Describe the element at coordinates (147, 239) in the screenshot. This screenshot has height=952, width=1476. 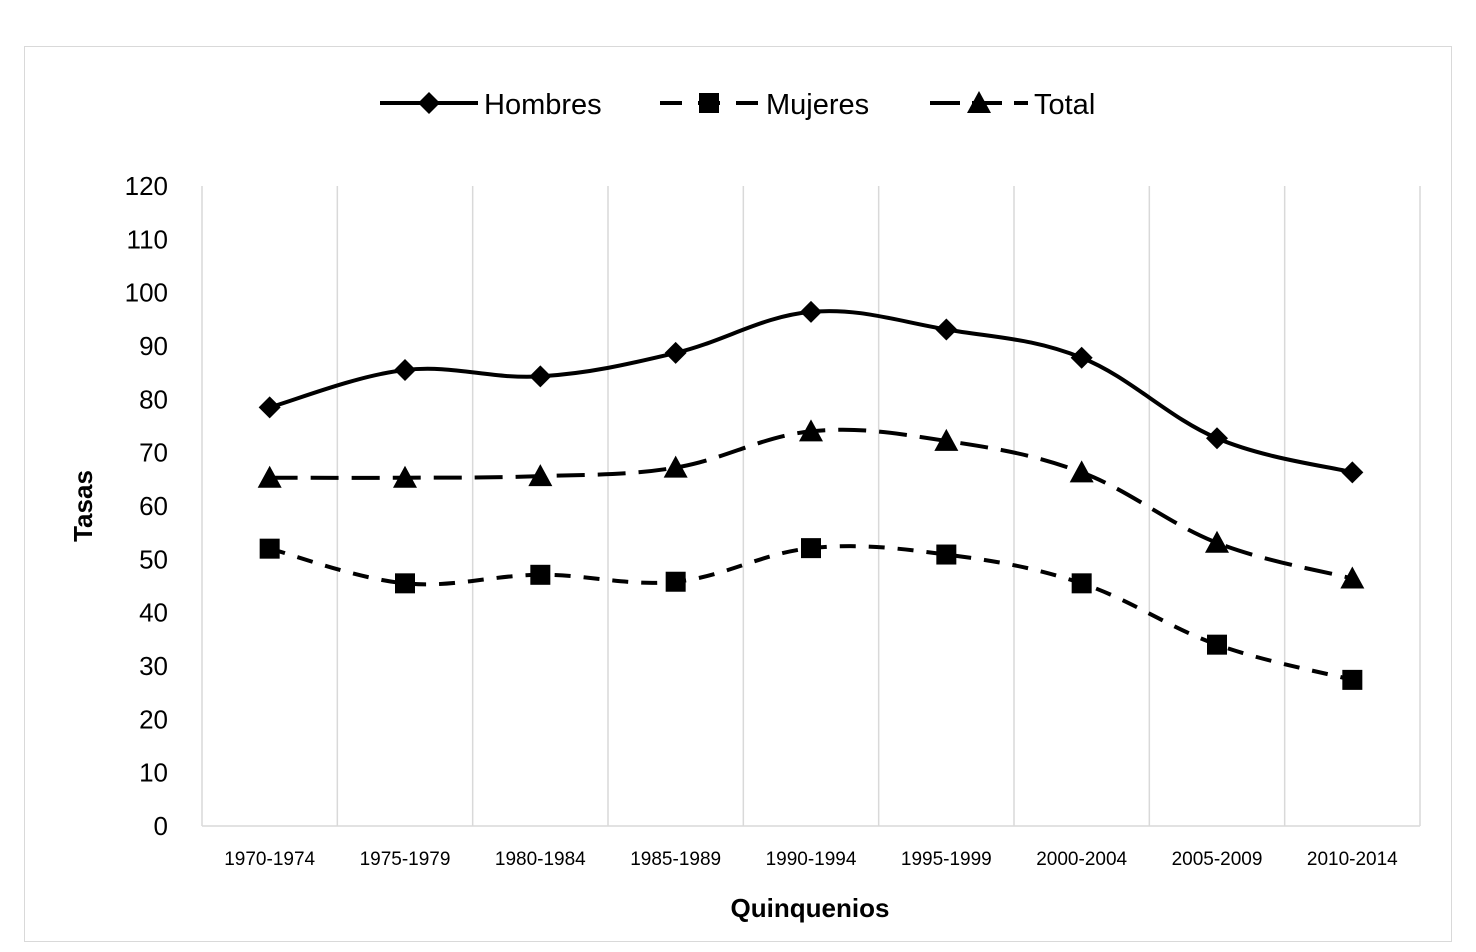
I see `y-tick-label: 110` at that location.